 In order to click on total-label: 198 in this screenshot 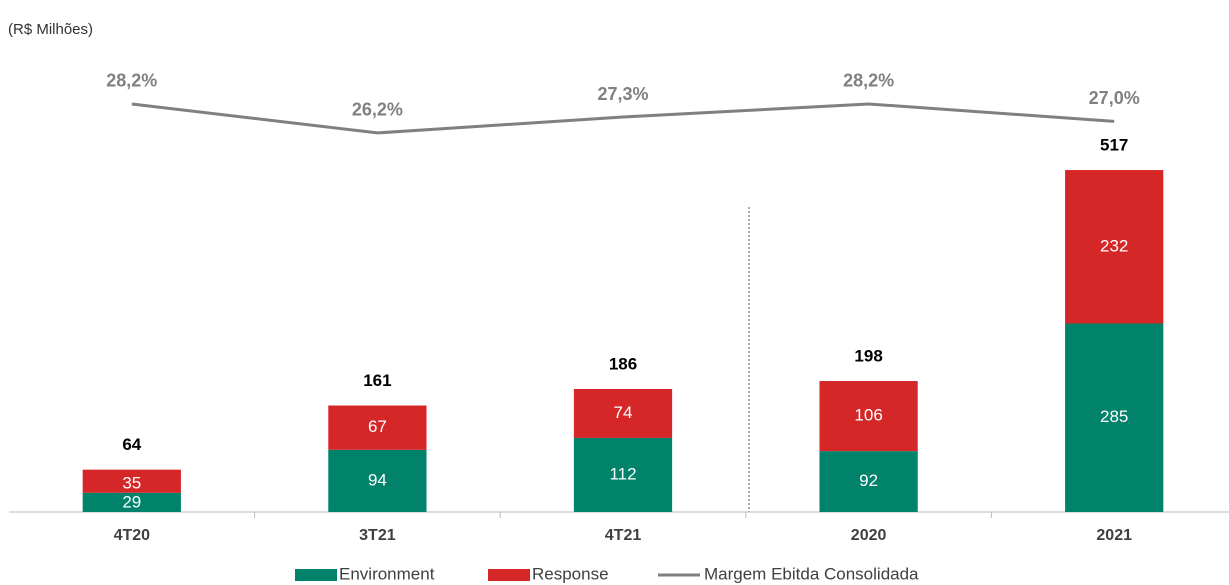, I will do `click(868, 356)`.